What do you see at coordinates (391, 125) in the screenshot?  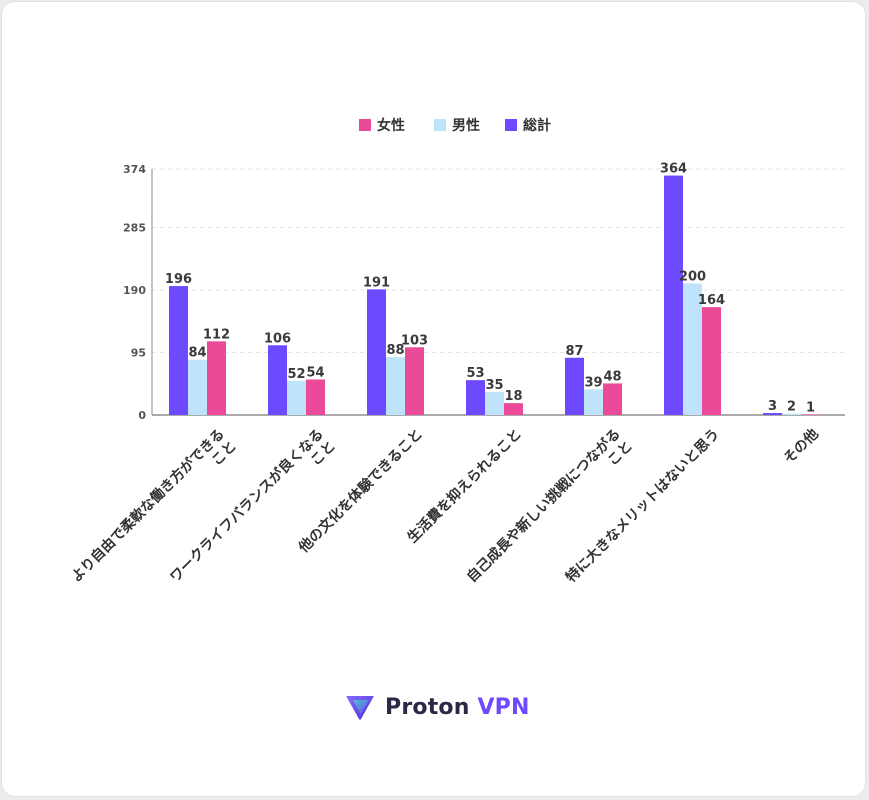 I see `legend-label: 女性` at bounding box center [391, 125].